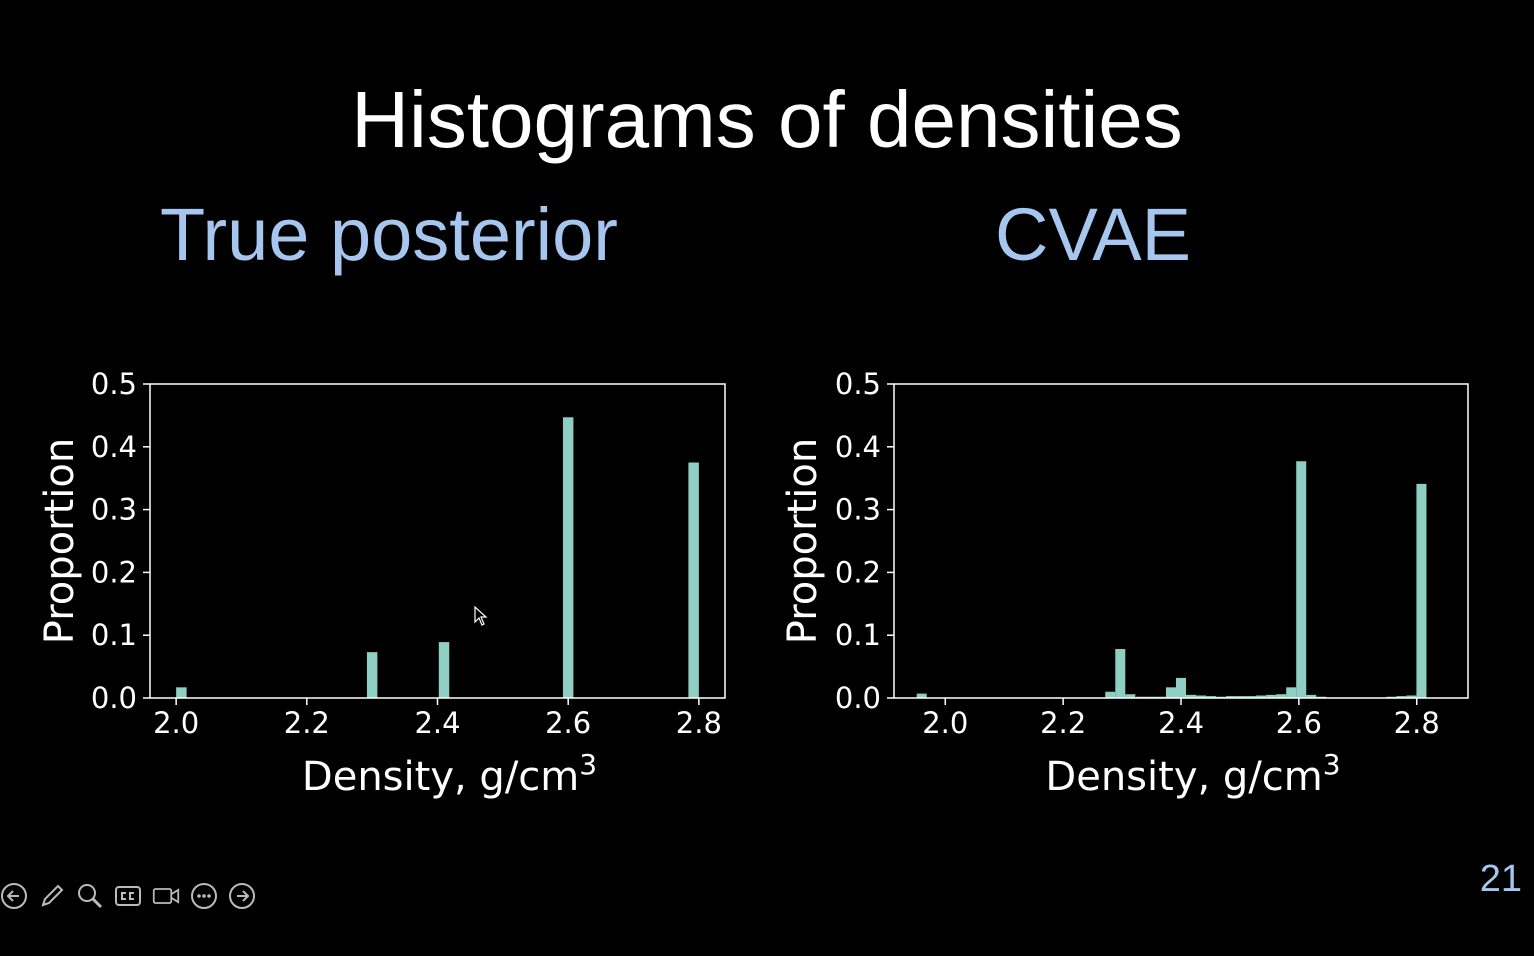  What do you see at coordinates (166, 896) in the screenshot?
I see `video-icon` at bounding box center [166, 896].